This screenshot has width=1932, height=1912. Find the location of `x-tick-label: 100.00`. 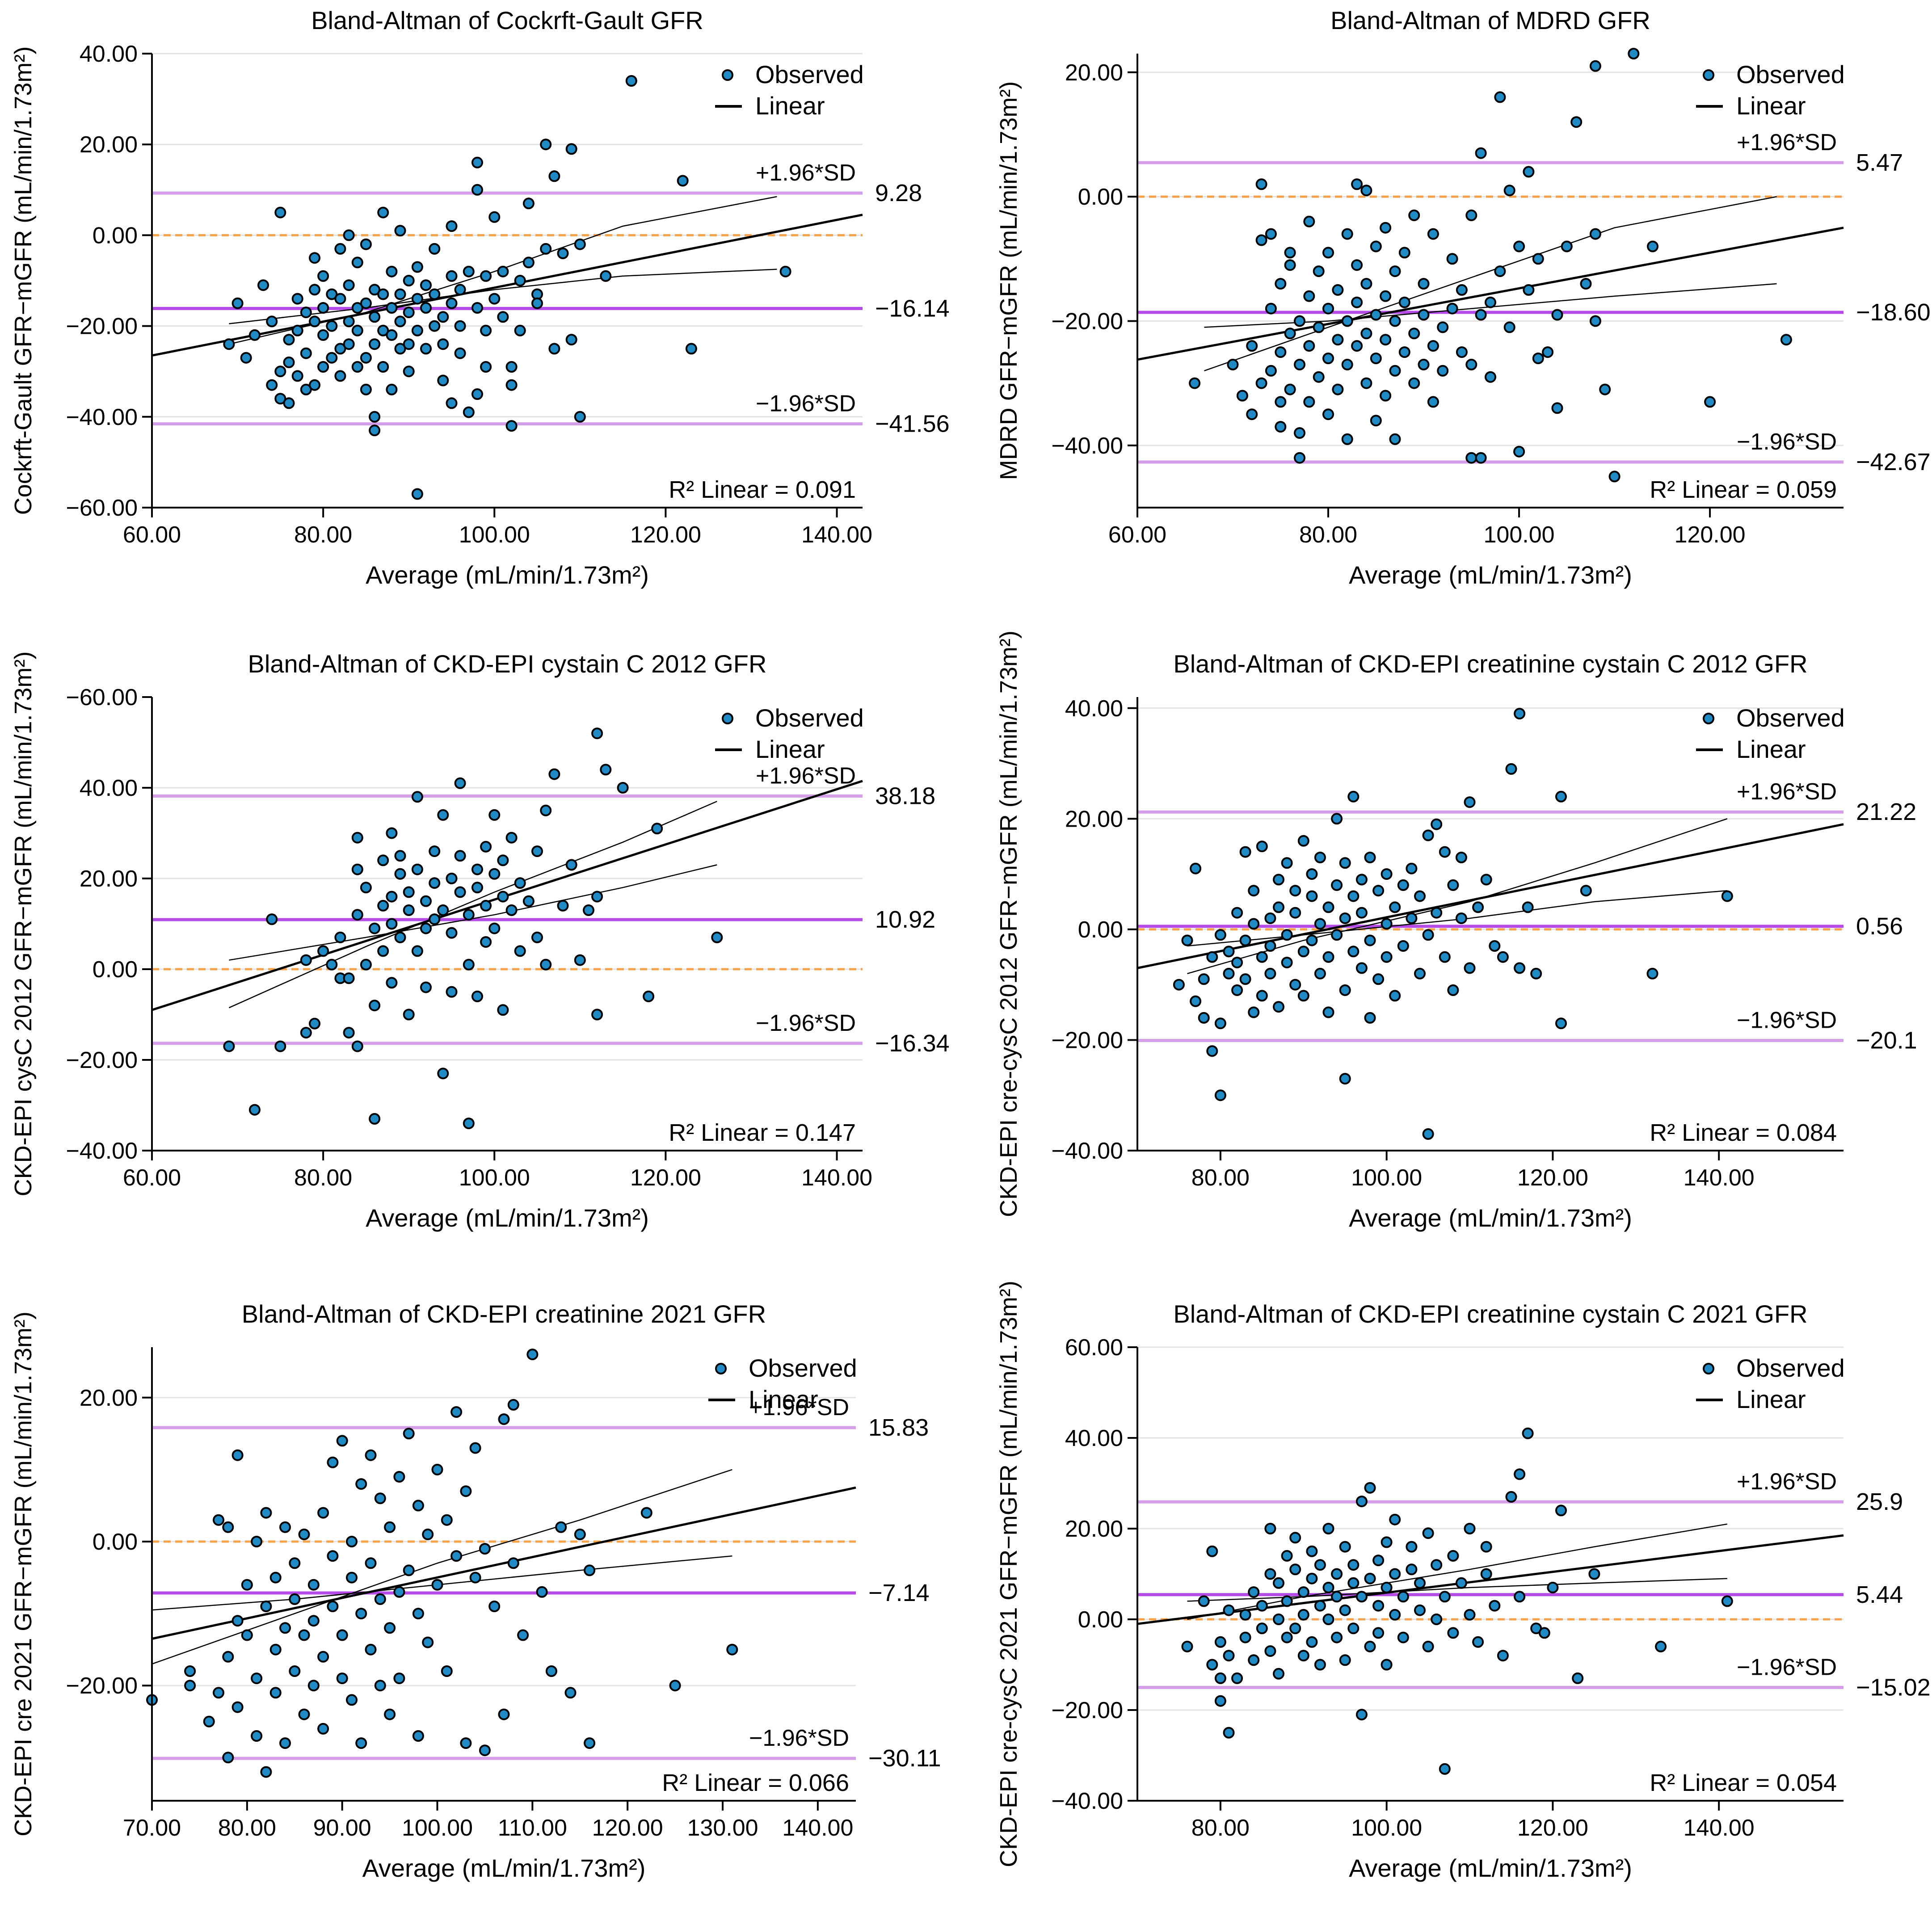

x-tick-label: 100.00 is located at coordinates (438, 1828).